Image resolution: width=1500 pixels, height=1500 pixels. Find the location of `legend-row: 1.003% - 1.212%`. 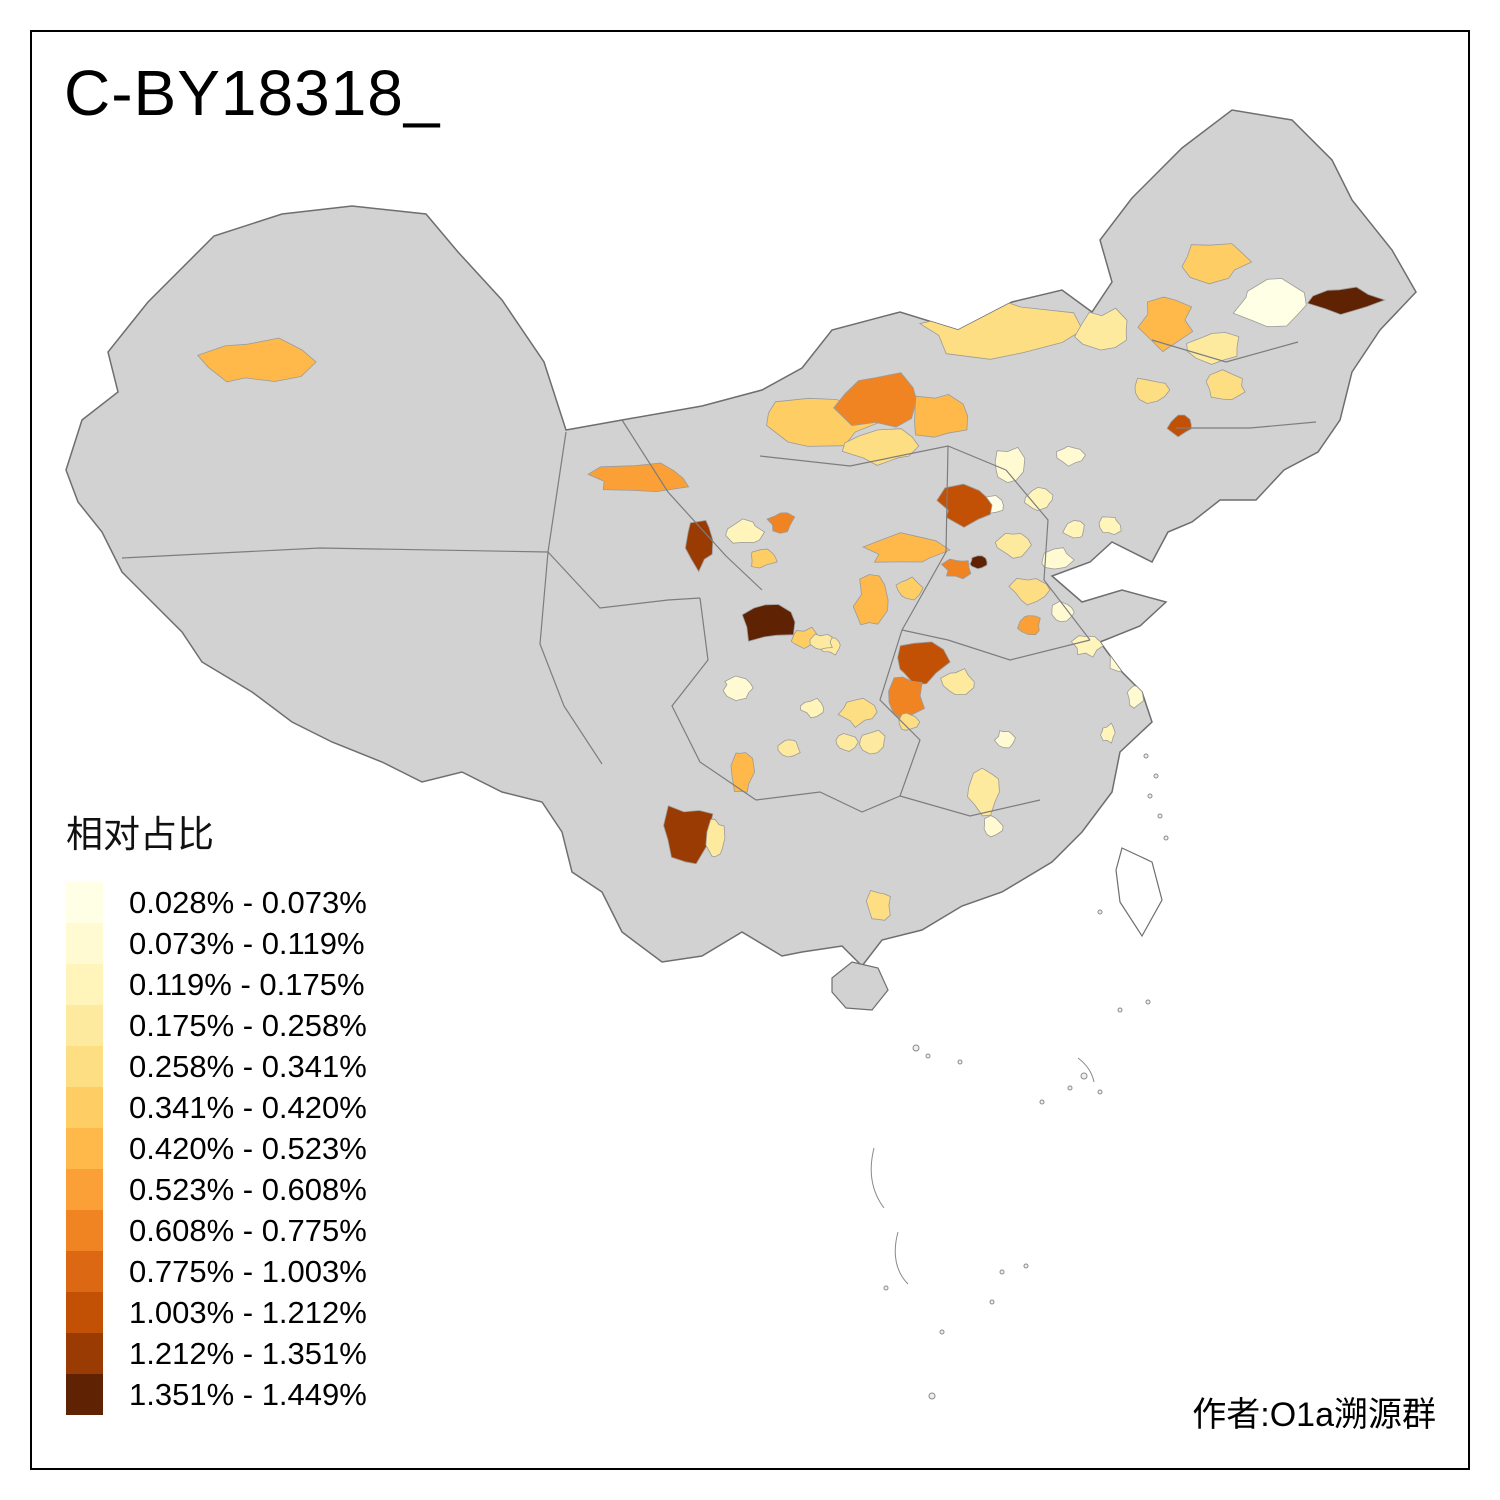

legend-row: 1.003% - 1.212% is located at coordinates (216, 1312).